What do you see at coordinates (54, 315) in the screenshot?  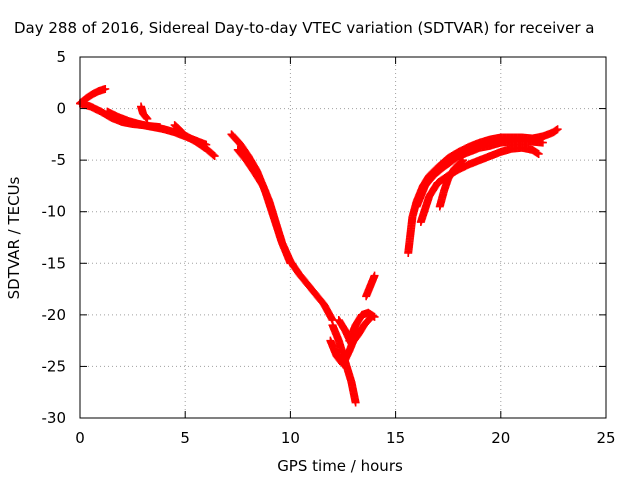 I see `y-tick-label: -20` at bounding box center [54, 315].